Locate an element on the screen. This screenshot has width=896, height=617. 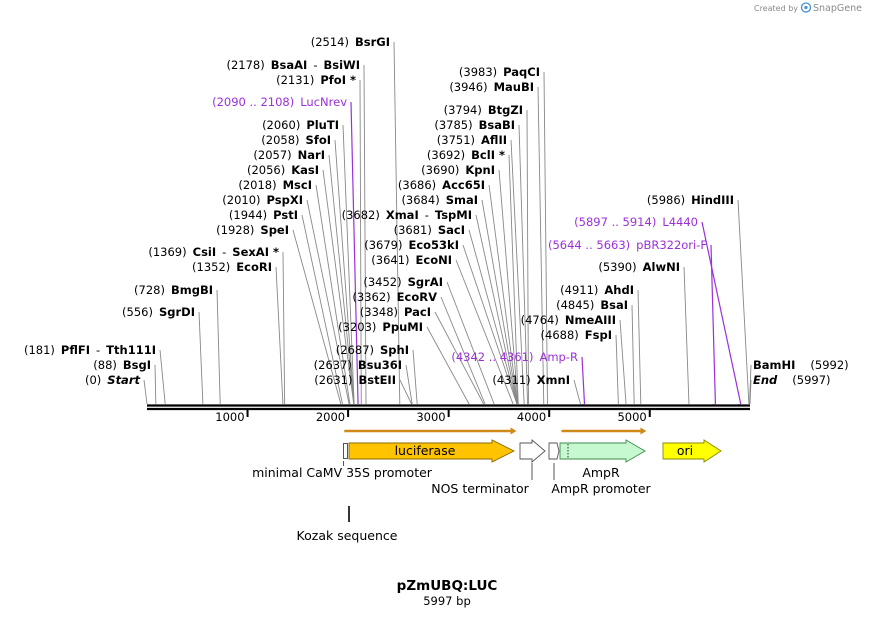
site-paqci: (3983) PaqCI is located at coordinates (499, 72).